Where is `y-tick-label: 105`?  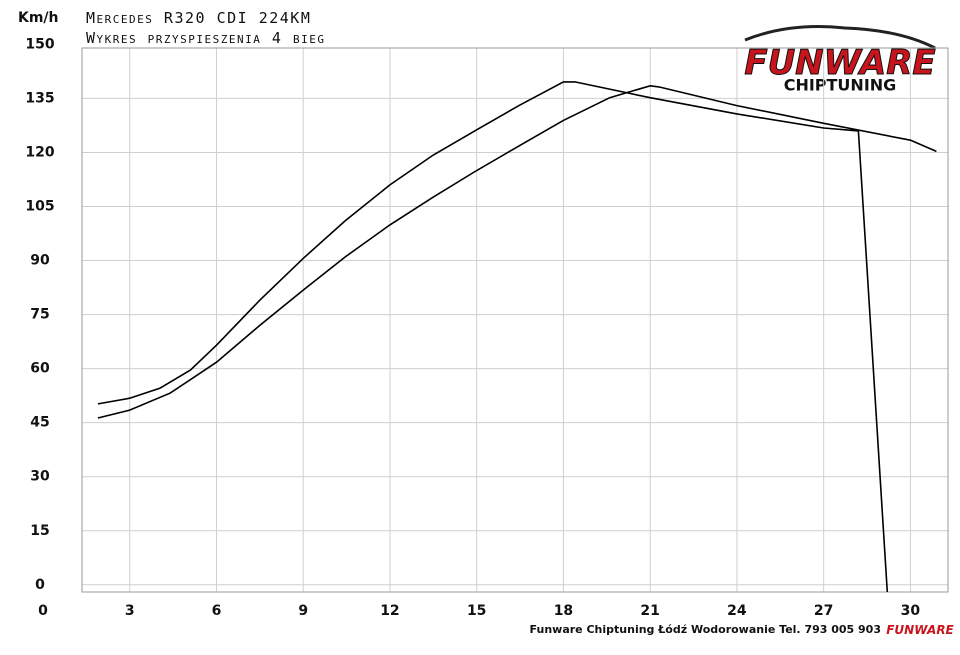
y-tick-label: 105 is located at coordinates (39, 207).